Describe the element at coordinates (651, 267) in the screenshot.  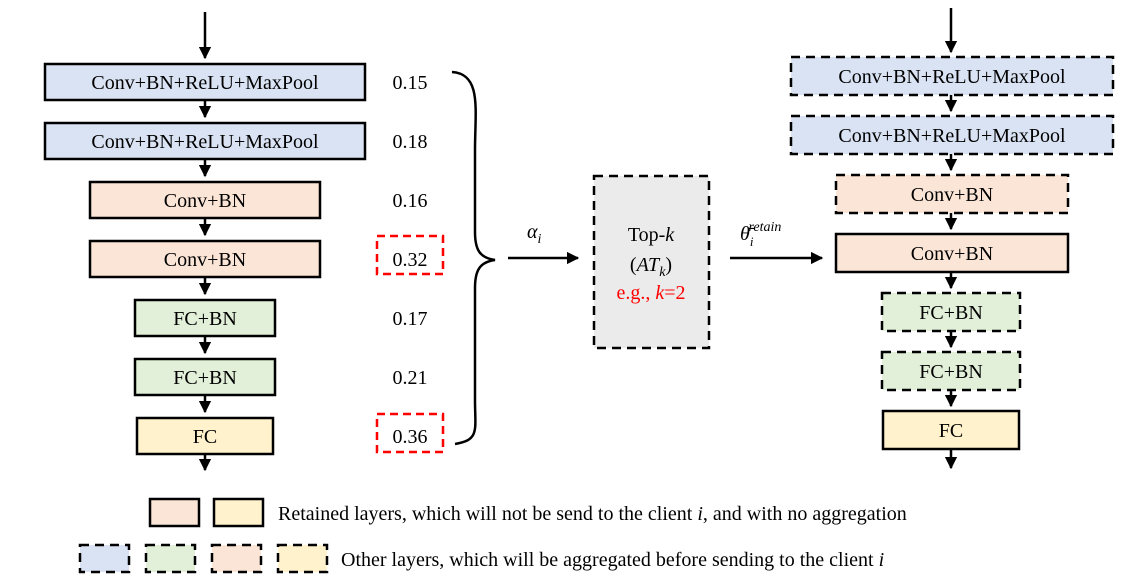
I see `topk-function: (ATk)` at that location.